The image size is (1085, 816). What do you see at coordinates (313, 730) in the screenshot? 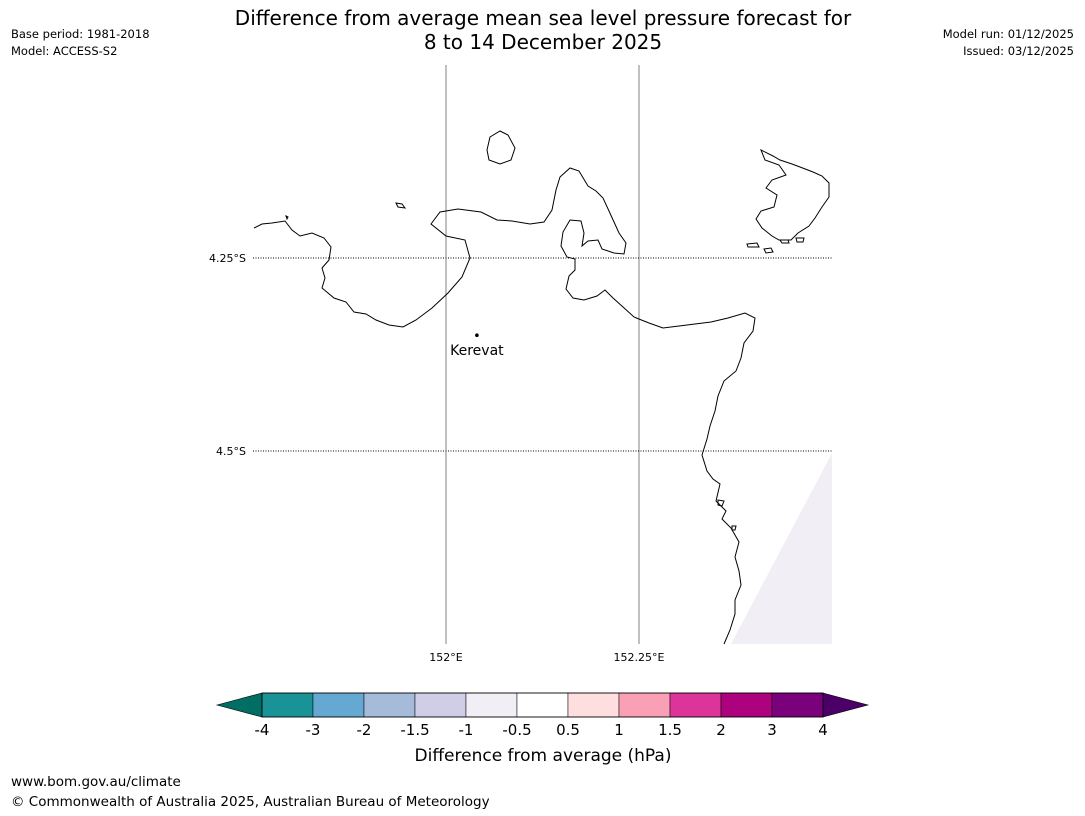
I see `colorbar-tick-label: -3` at bounding box center [313, 730].